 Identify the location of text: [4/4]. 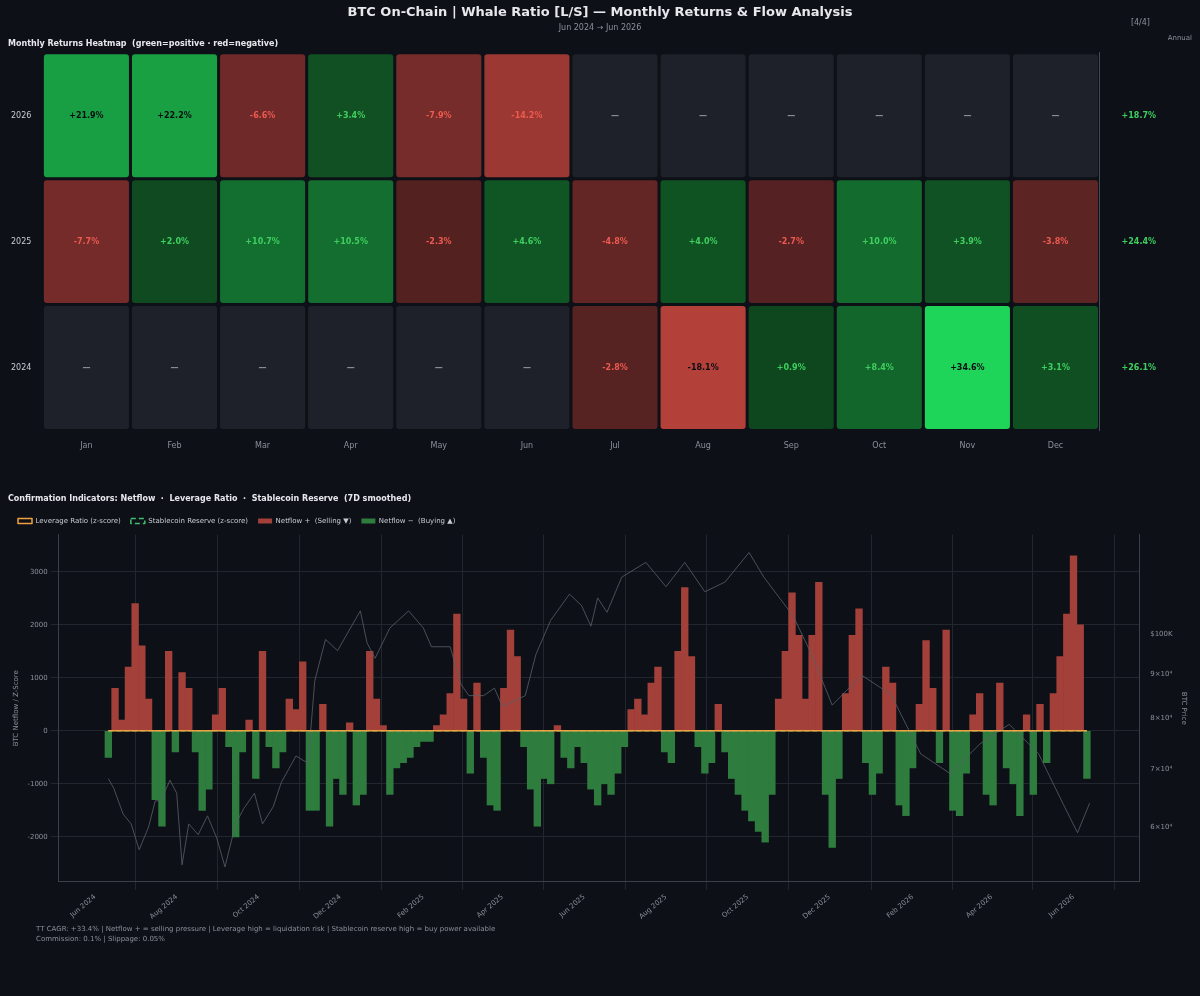
(1140, 22).